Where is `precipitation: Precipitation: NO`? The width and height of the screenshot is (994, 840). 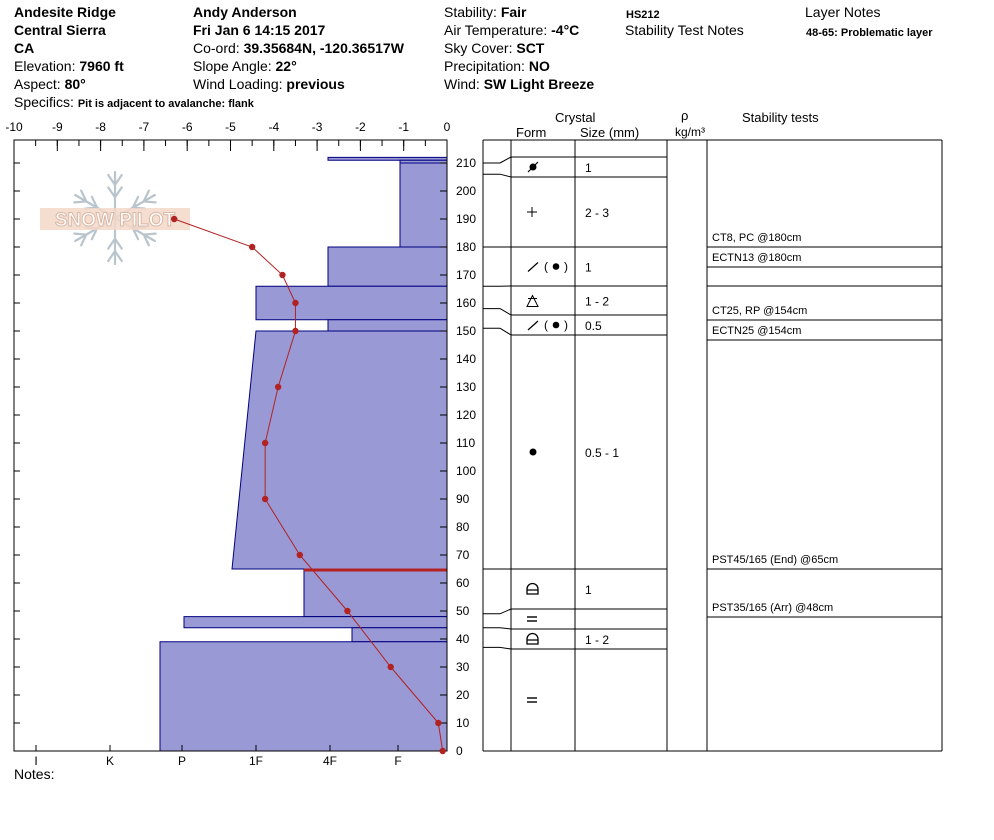
precipitation: Precipitation: NO is located at coordinates (497, 66).